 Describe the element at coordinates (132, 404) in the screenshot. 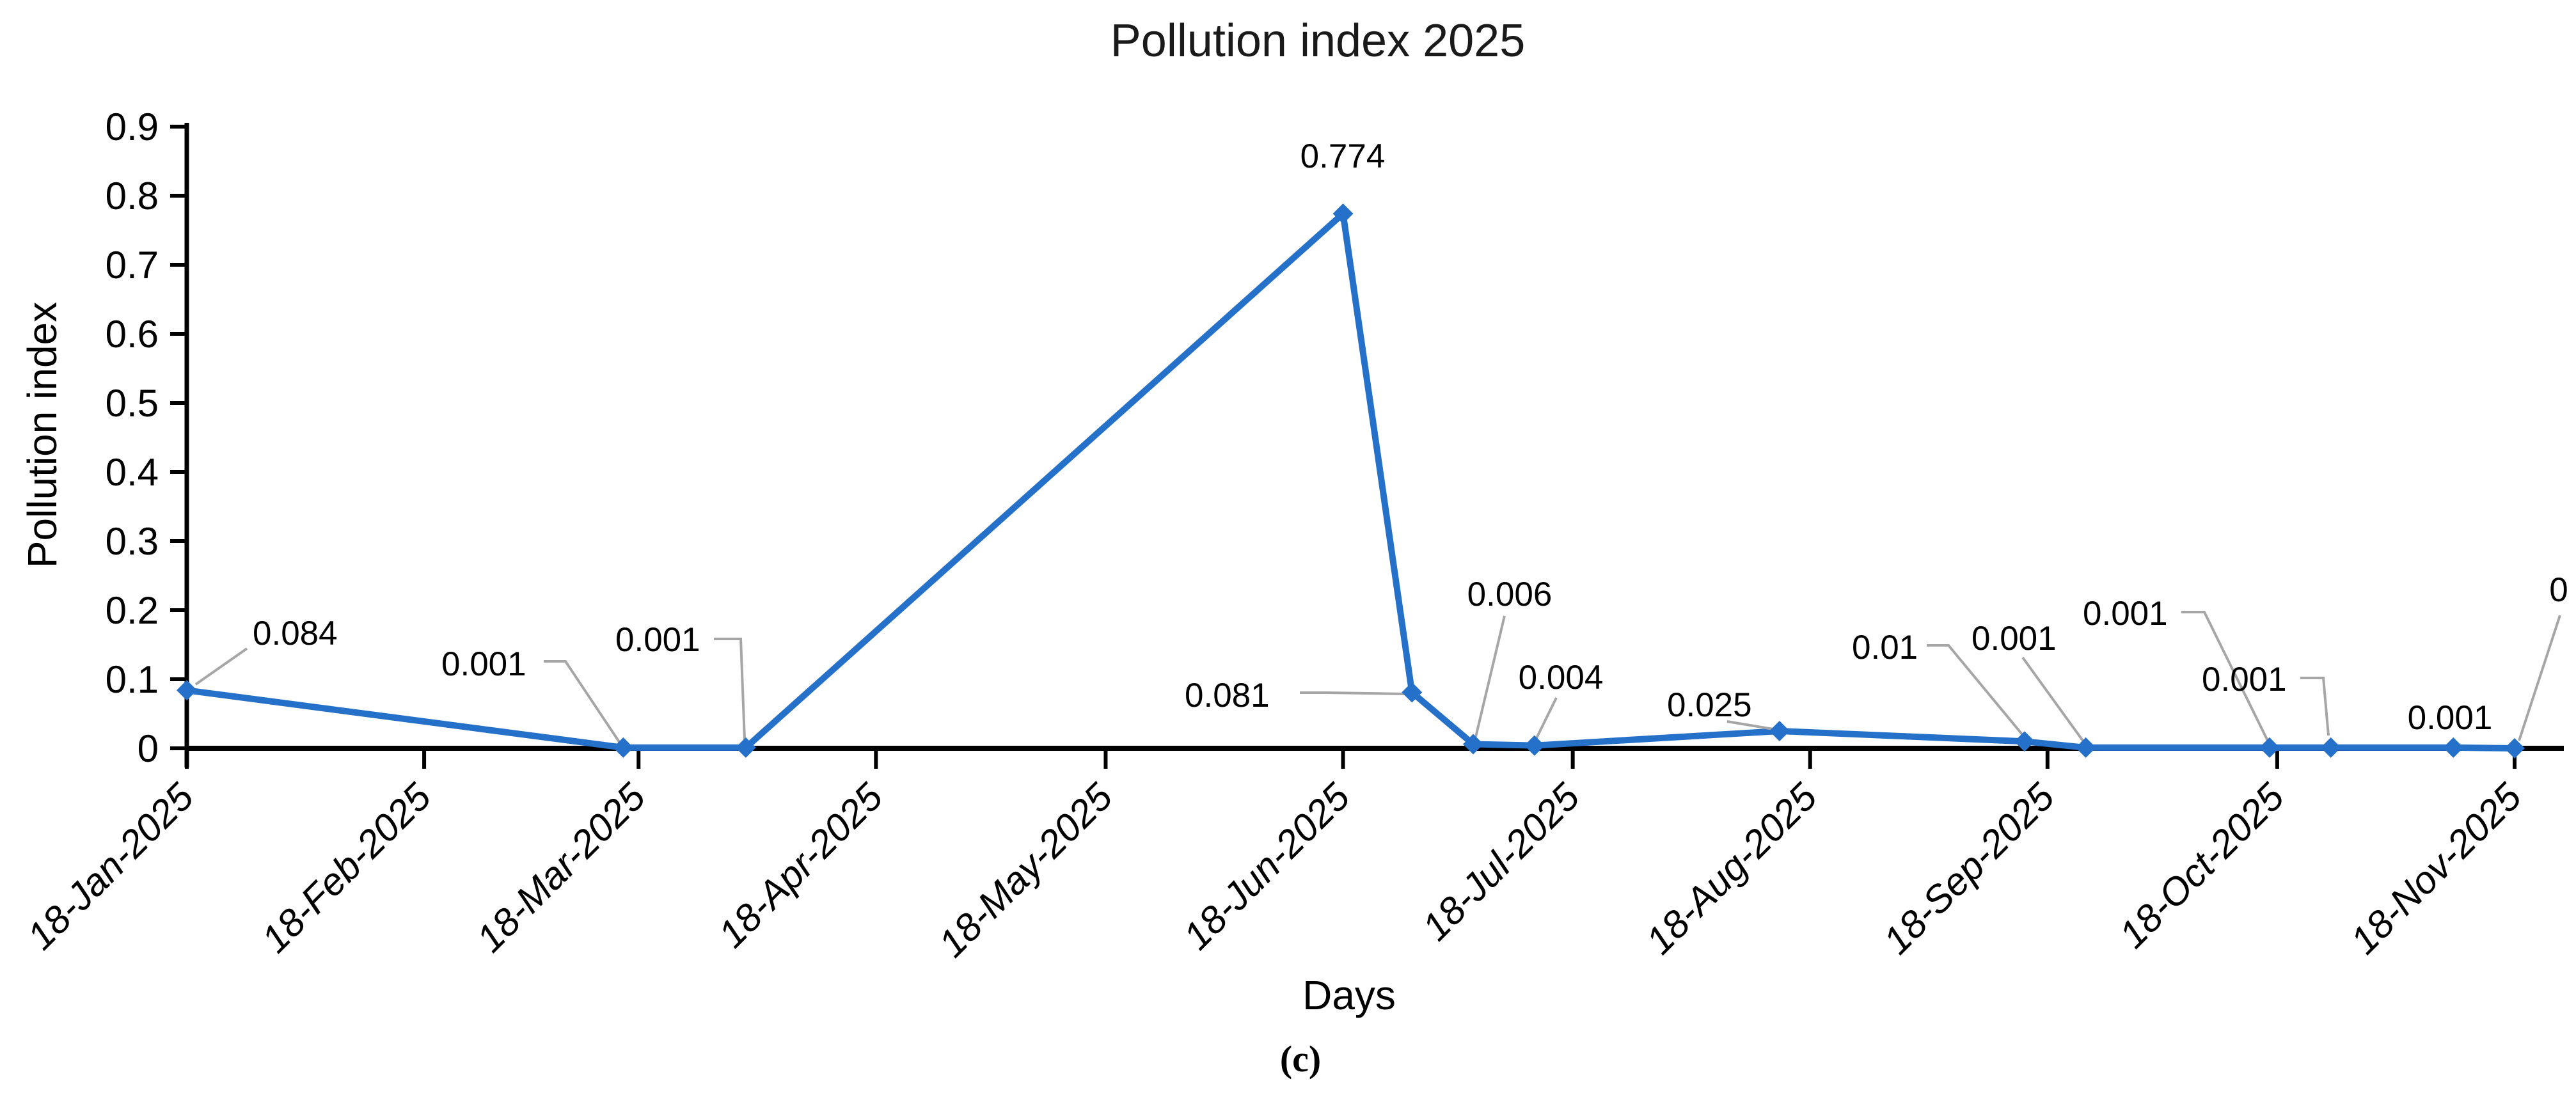

I see `y-tick-label: 0.5` at that location.